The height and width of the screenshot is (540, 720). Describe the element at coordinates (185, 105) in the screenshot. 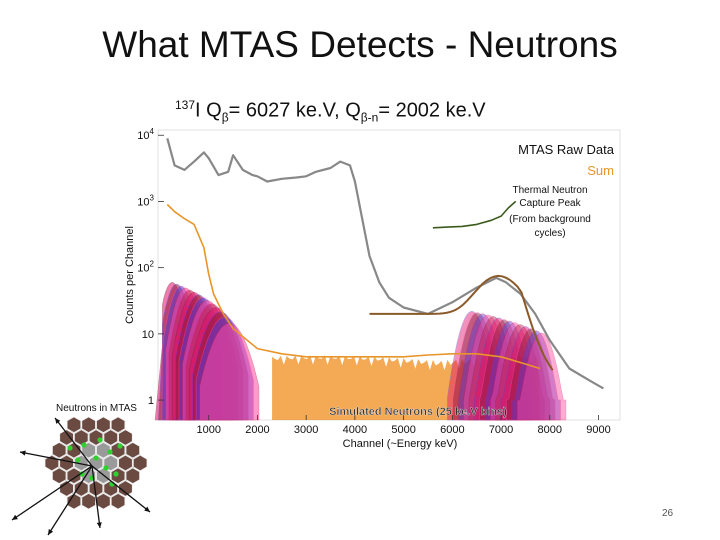

I see `isotope-mass: 137` at that location.